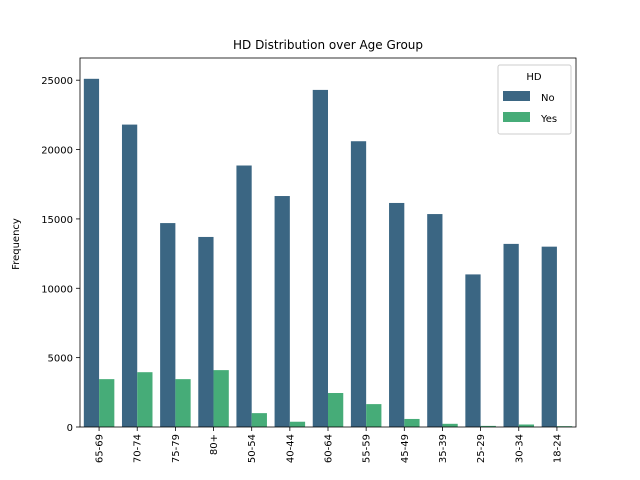  Describe the element at coordinates (329, 448) in the screenshot. I see `x-tick-label-60-64: 60-64` at that location.